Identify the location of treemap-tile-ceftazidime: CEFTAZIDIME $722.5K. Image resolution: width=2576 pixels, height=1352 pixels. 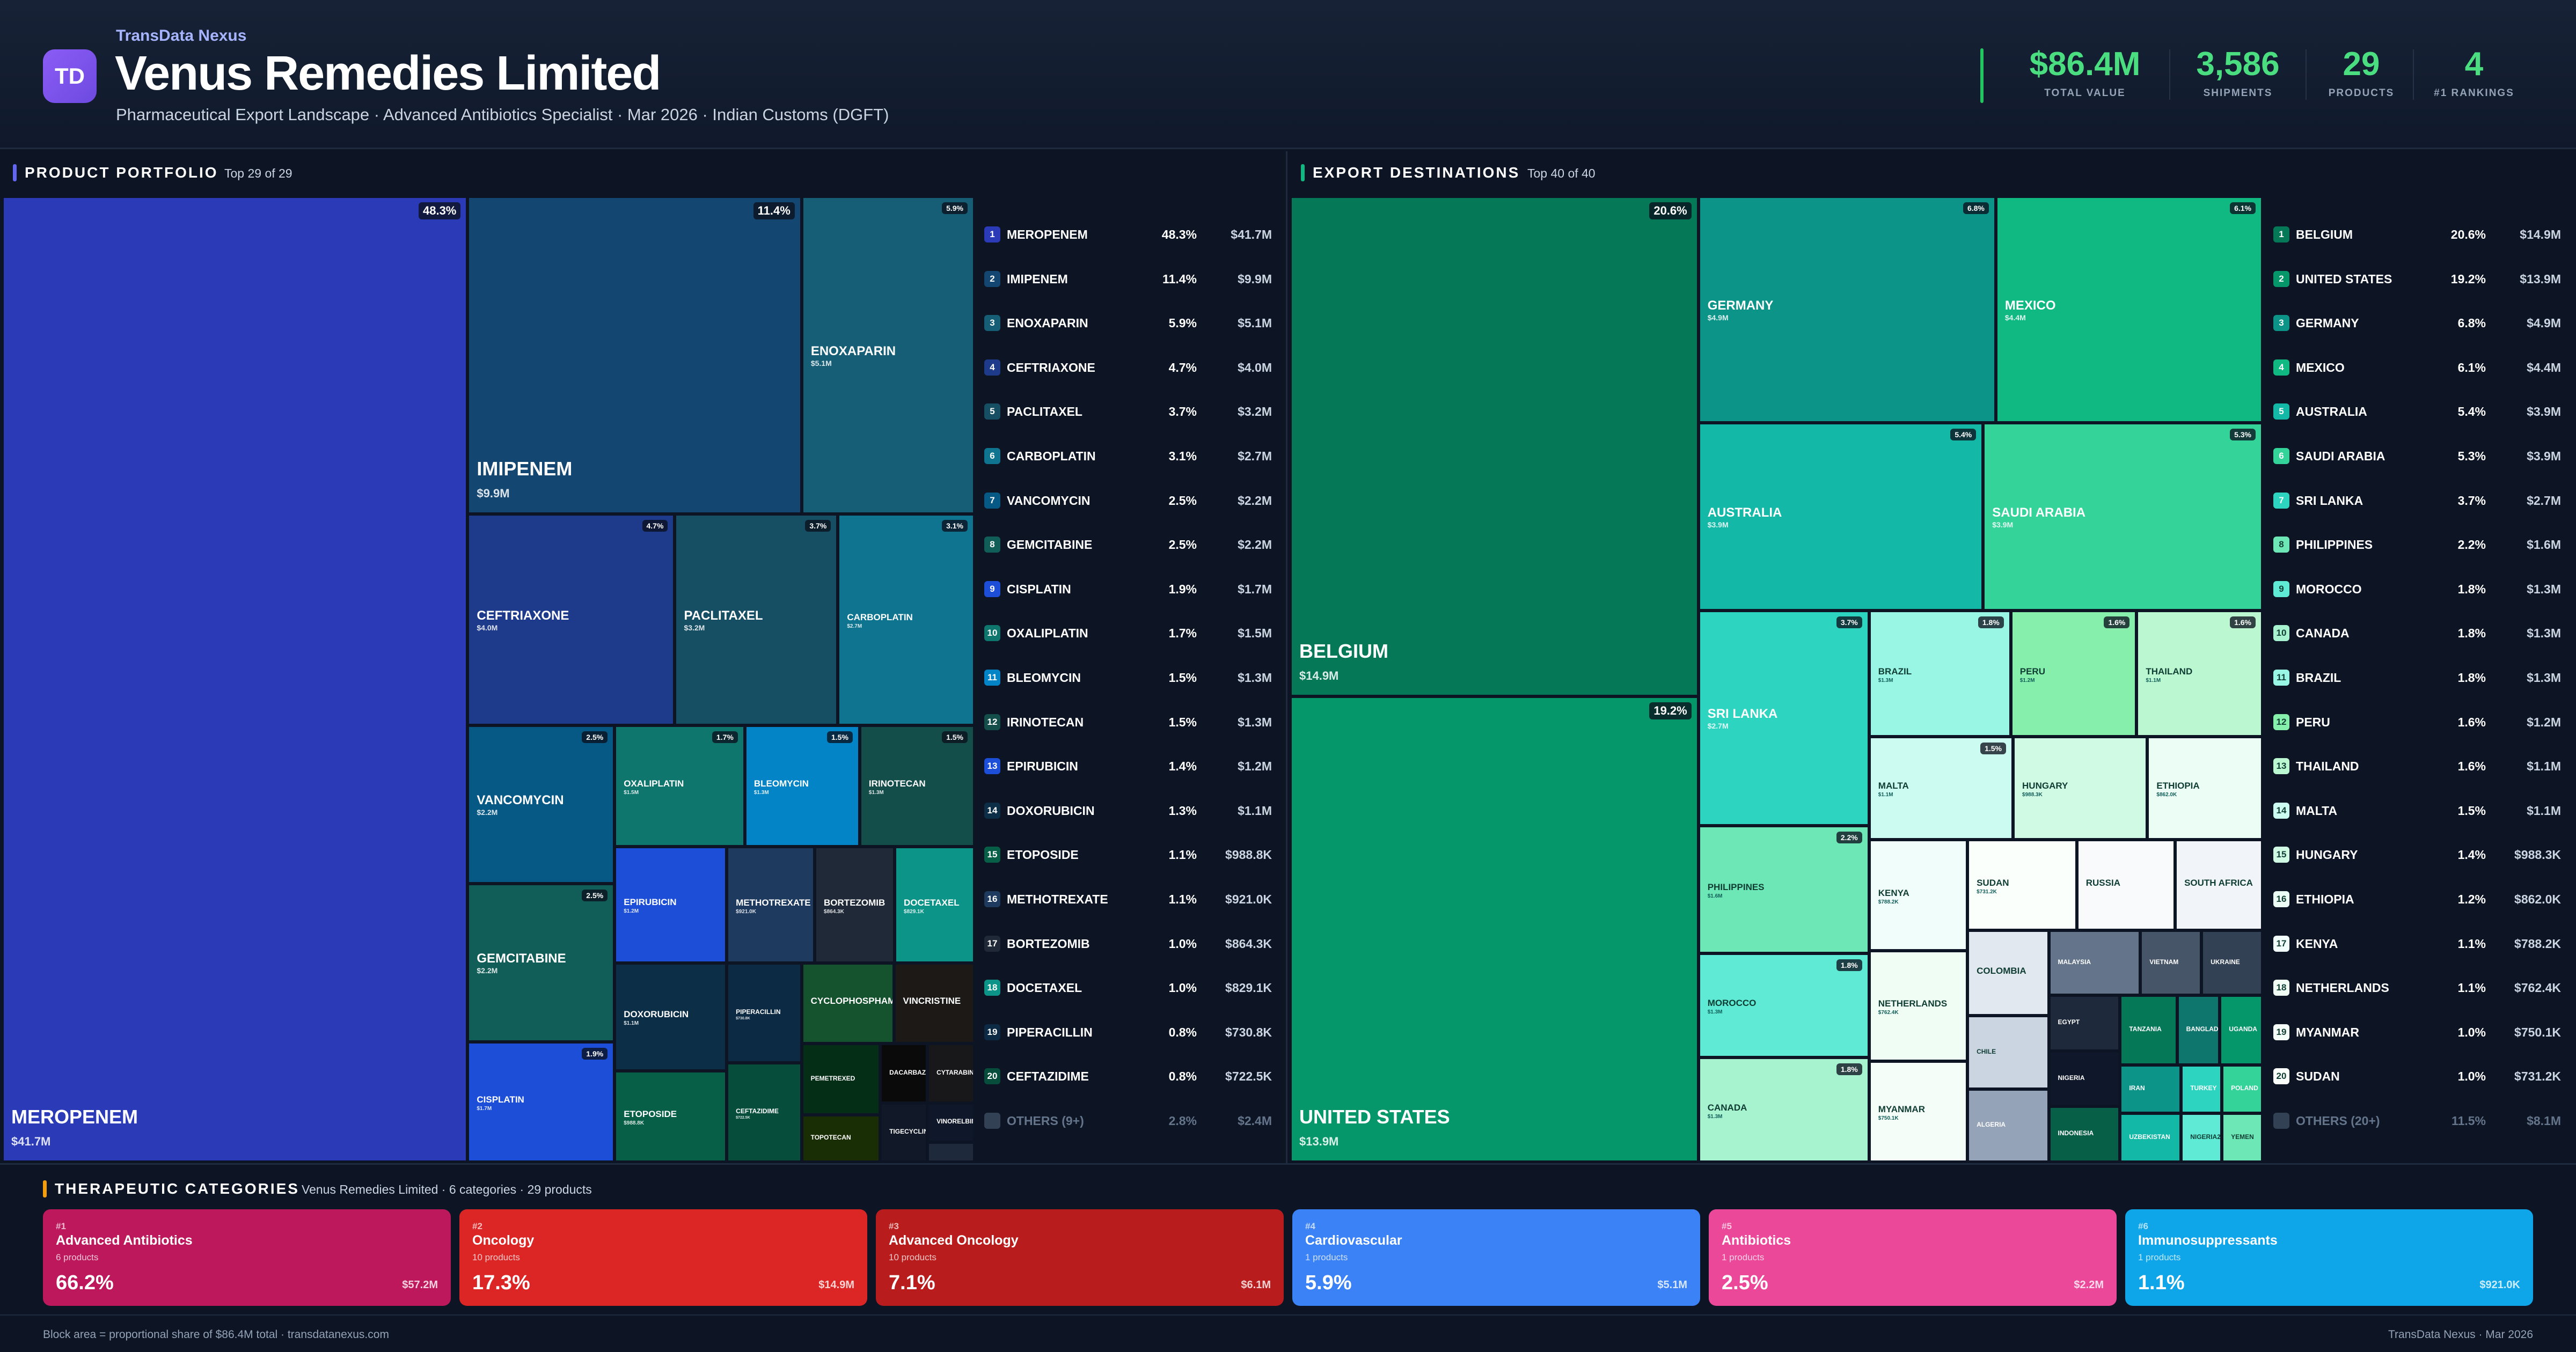
(764, 1112).